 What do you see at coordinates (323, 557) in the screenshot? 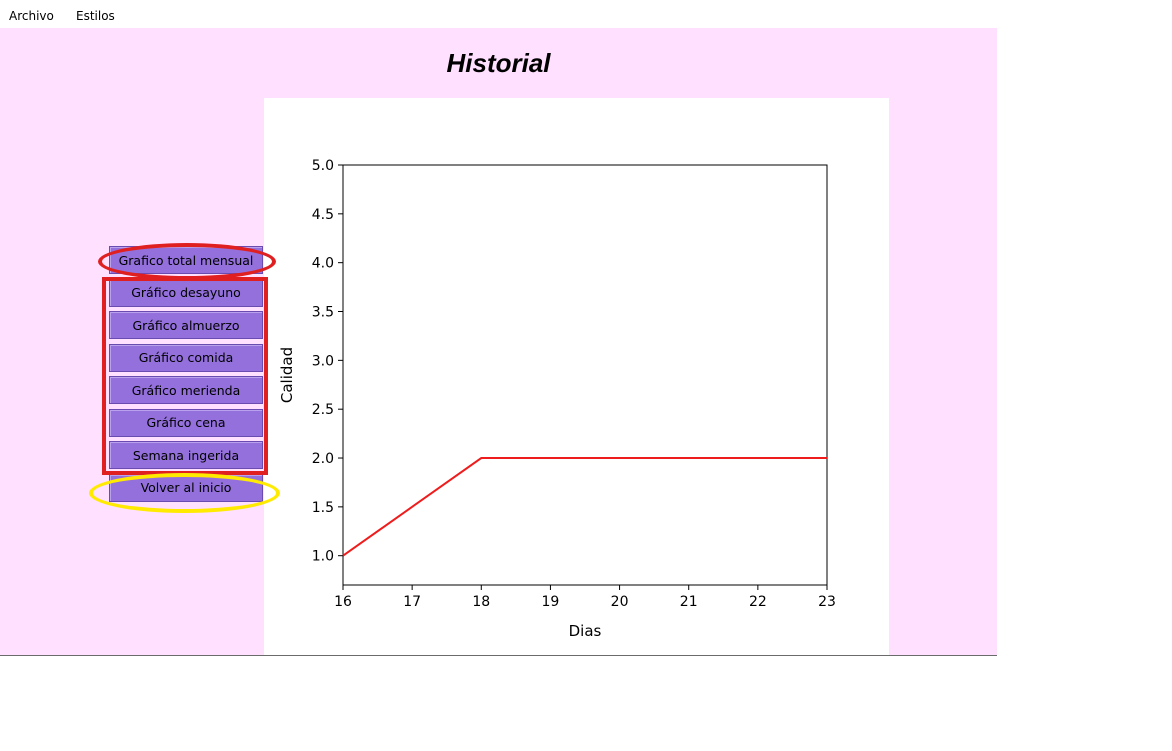
I see `y-tick-label: 1.0` at bounding box center [323, 557].